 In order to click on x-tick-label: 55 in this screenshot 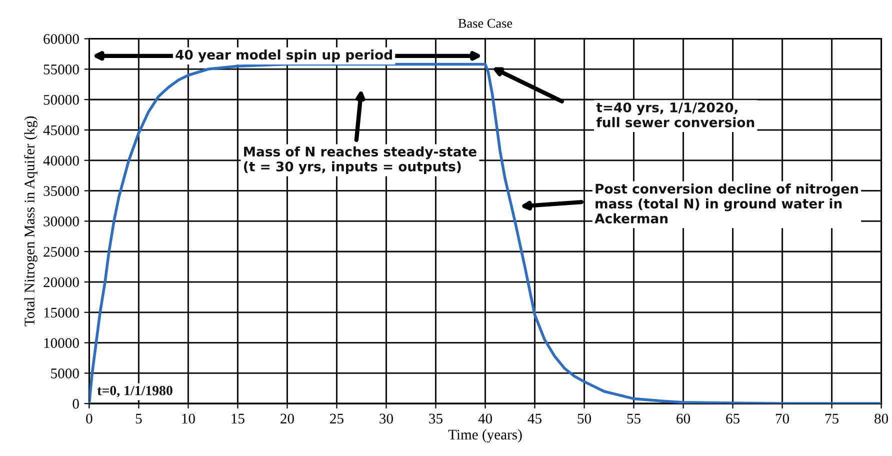, I will do `click(633, 419)`.